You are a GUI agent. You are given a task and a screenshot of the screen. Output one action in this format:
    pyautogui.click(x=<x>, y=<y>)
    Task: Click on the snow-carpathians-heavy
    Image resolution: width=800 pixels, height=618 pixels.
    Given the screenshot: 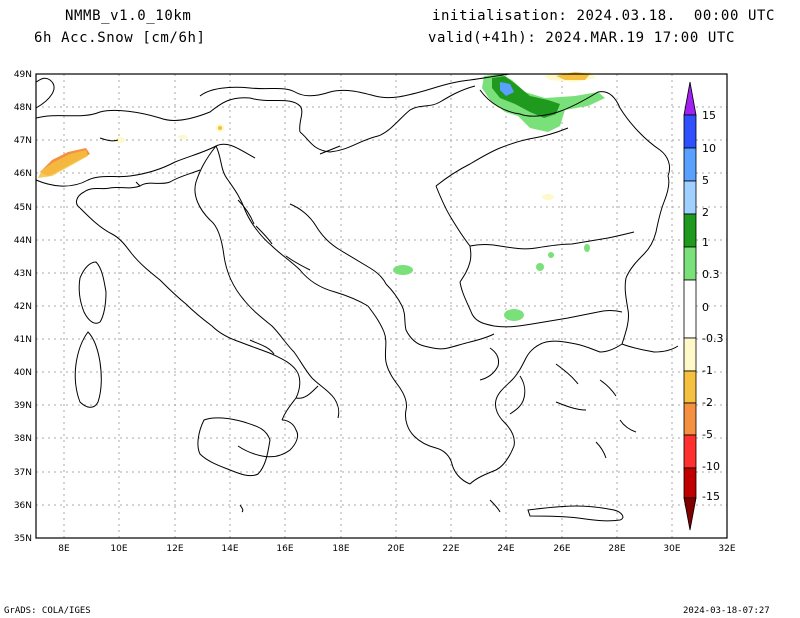 What is the action you would take?
    pyautogui.click(x=507, y=89)
    